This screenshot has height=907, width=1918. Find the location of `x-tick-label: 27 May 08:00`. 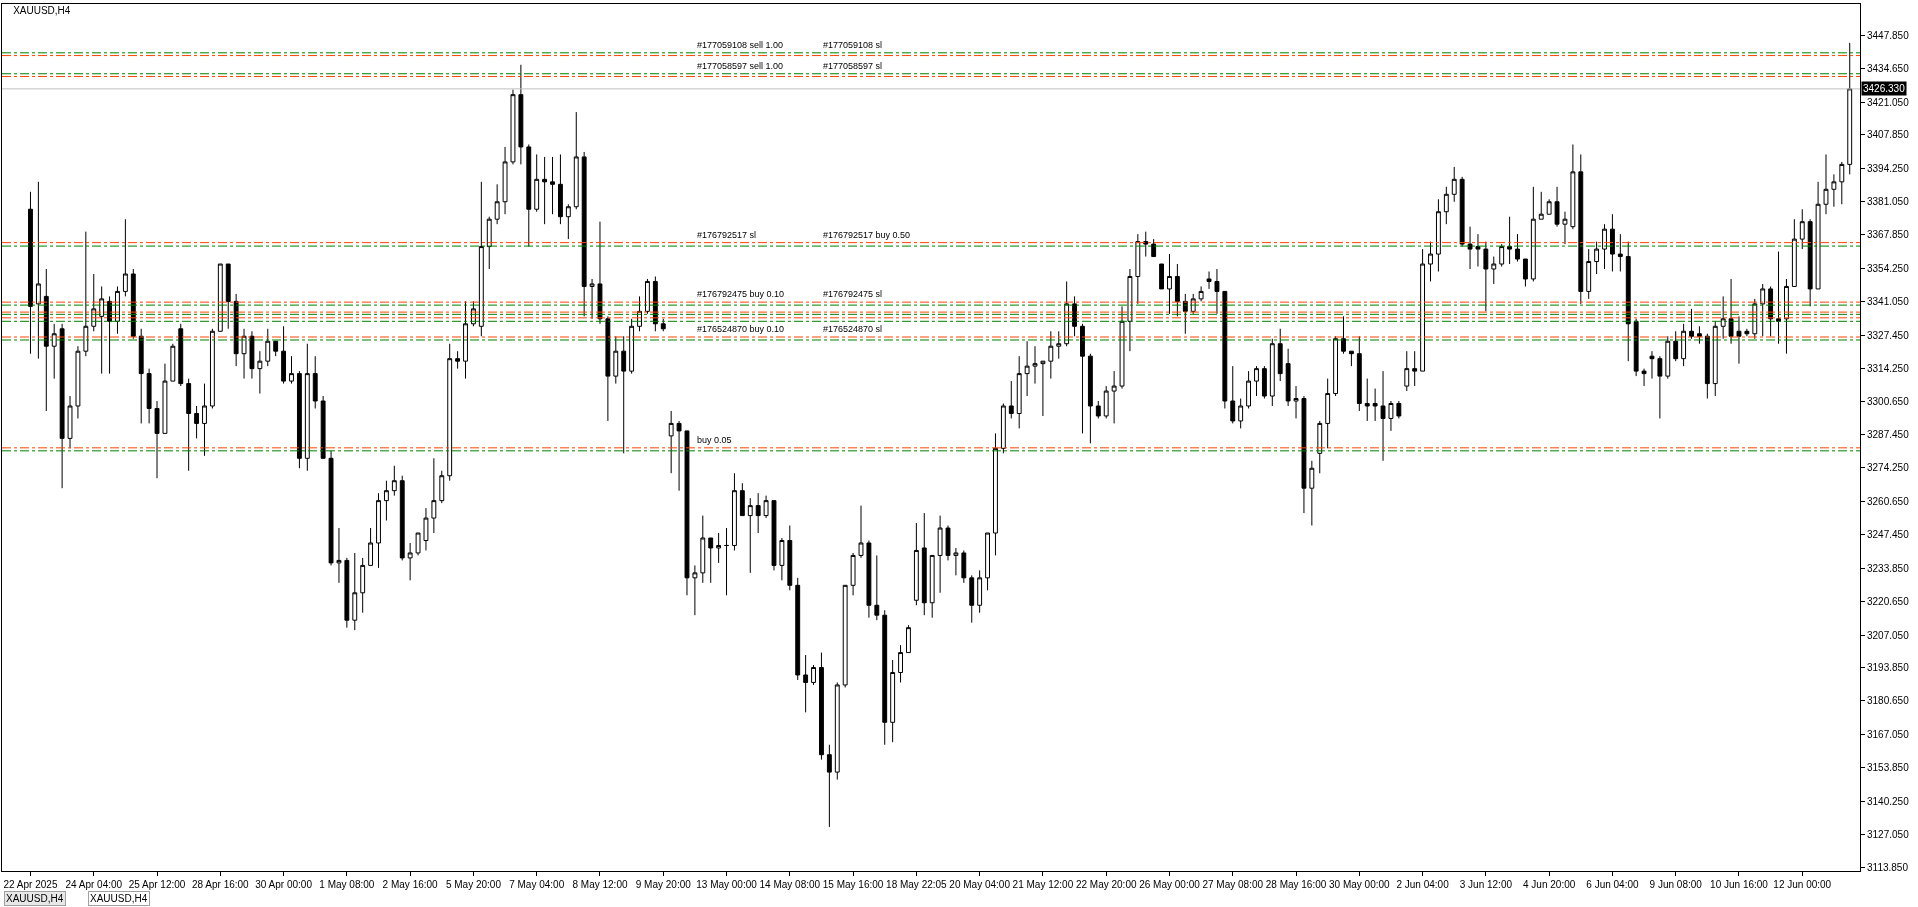

x-tick-label: 27 May 08:00 is located at coordinates (1233, 884).